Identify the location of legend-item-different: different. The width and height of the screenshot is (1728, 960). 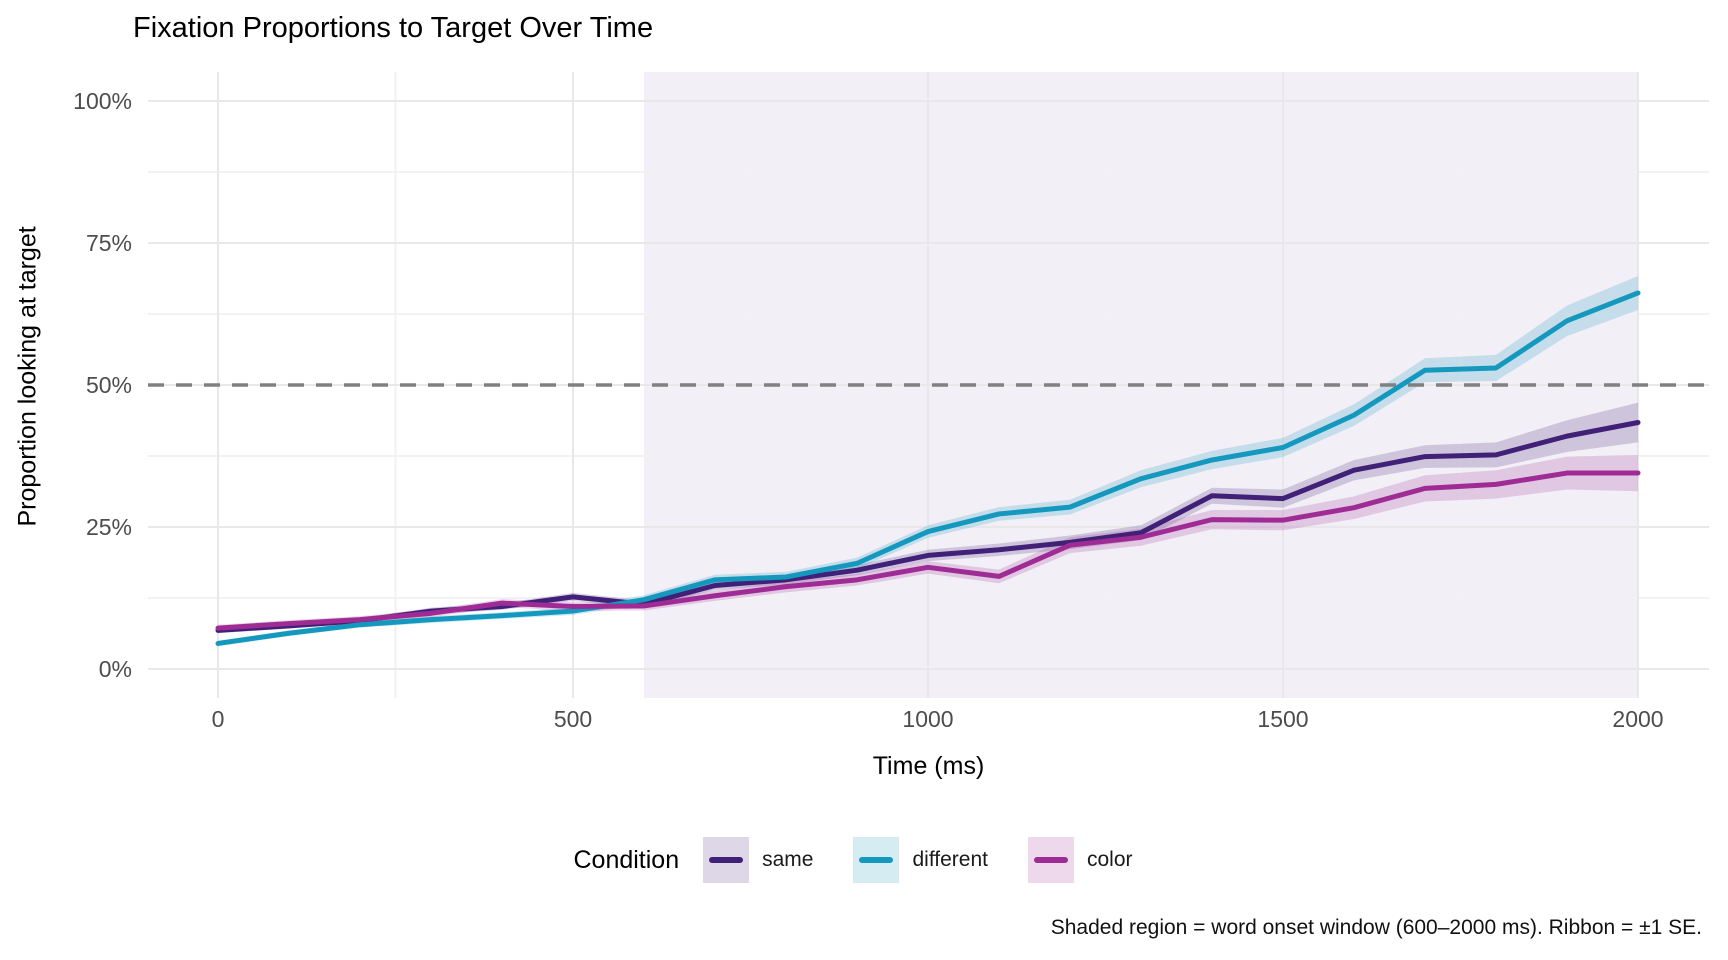
(920, 860).